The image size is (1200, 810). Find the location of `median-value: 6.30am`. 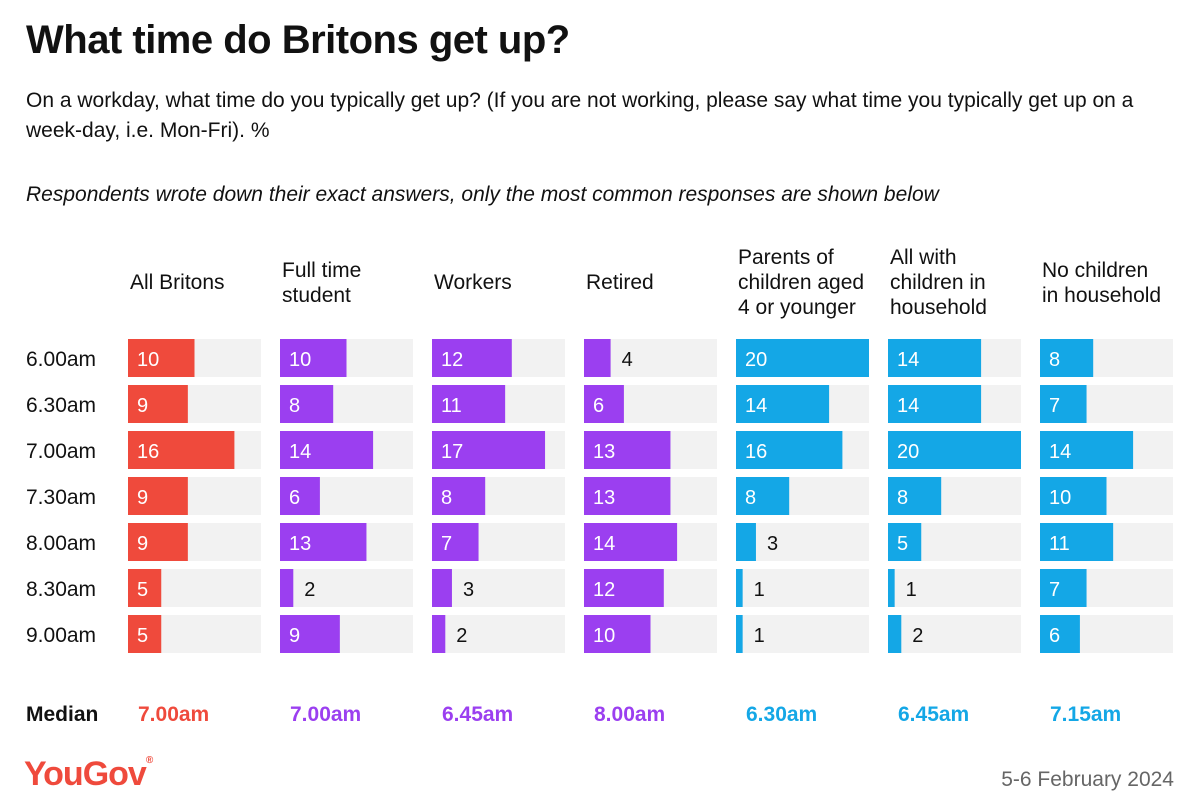

median-value: 6.30am is located at coordinates (781, 714).